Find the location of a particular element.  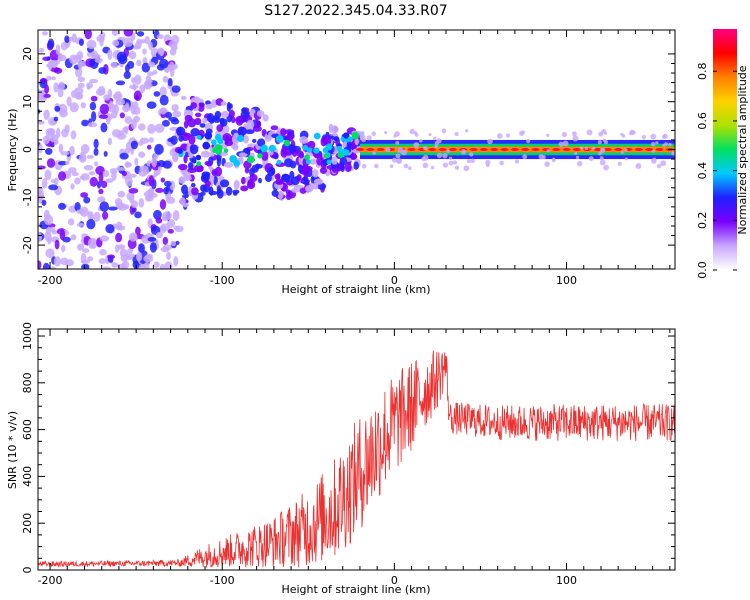

colorbar-tick-label: 0.8 is located at coordinates (702, 71).